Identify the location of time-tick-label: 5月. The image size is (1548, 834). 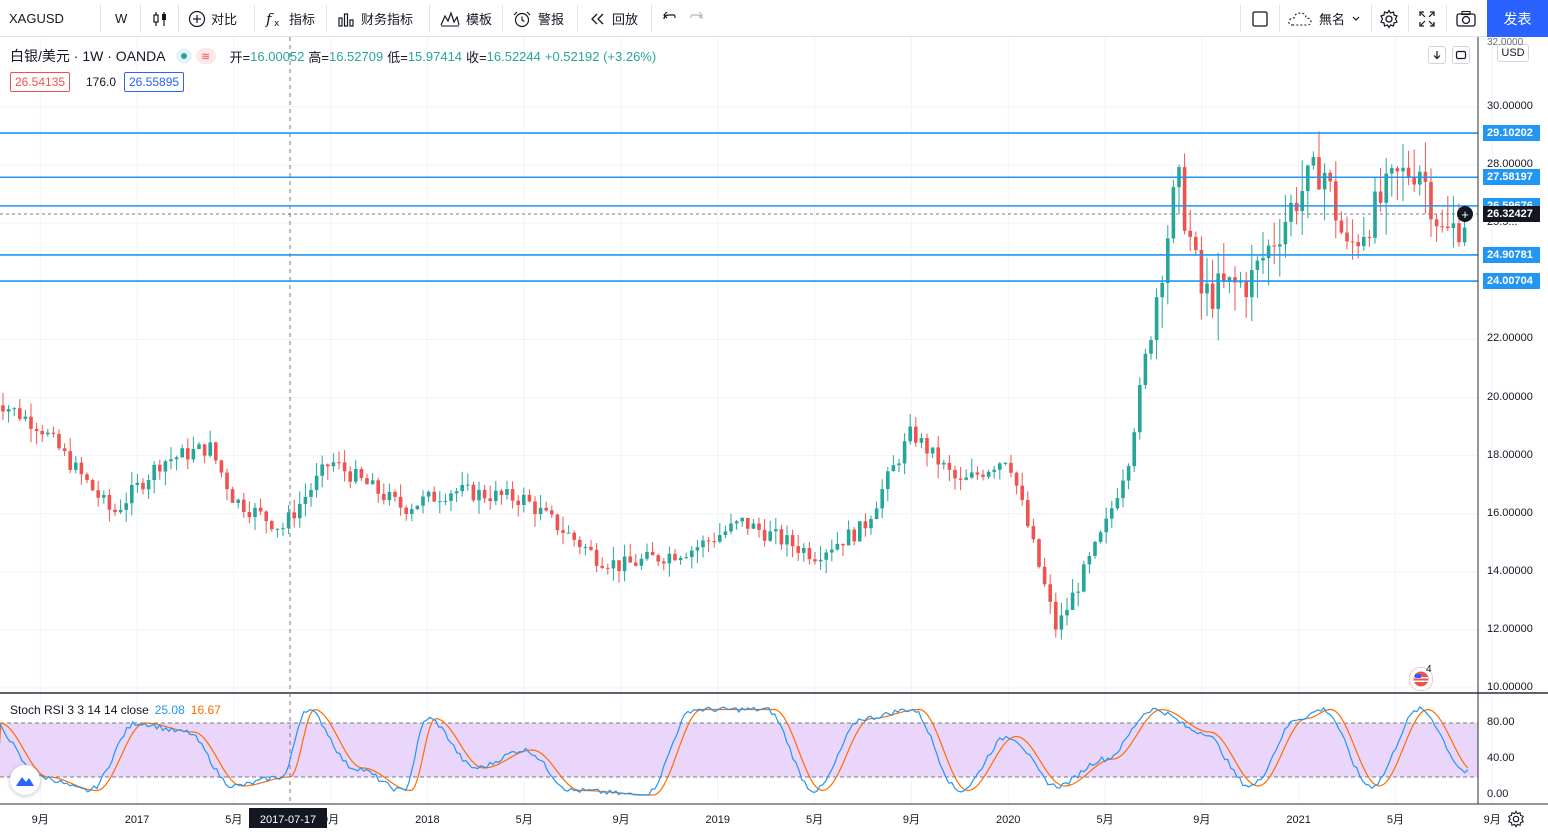
(233, 820).